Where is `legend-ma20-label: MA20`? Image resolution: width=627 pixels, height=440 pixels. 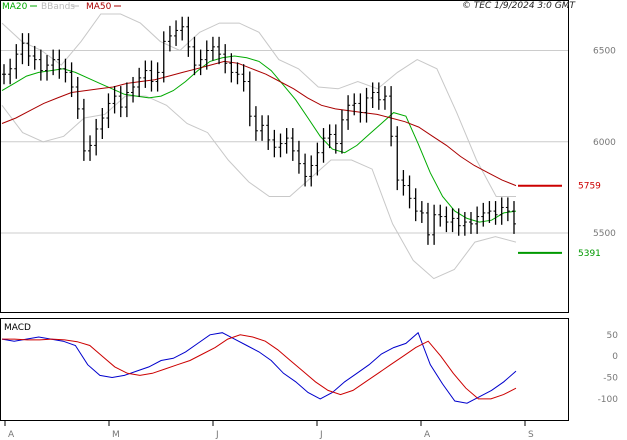
legend-ma20-label: MA20 is located at coordinates (15, 7).